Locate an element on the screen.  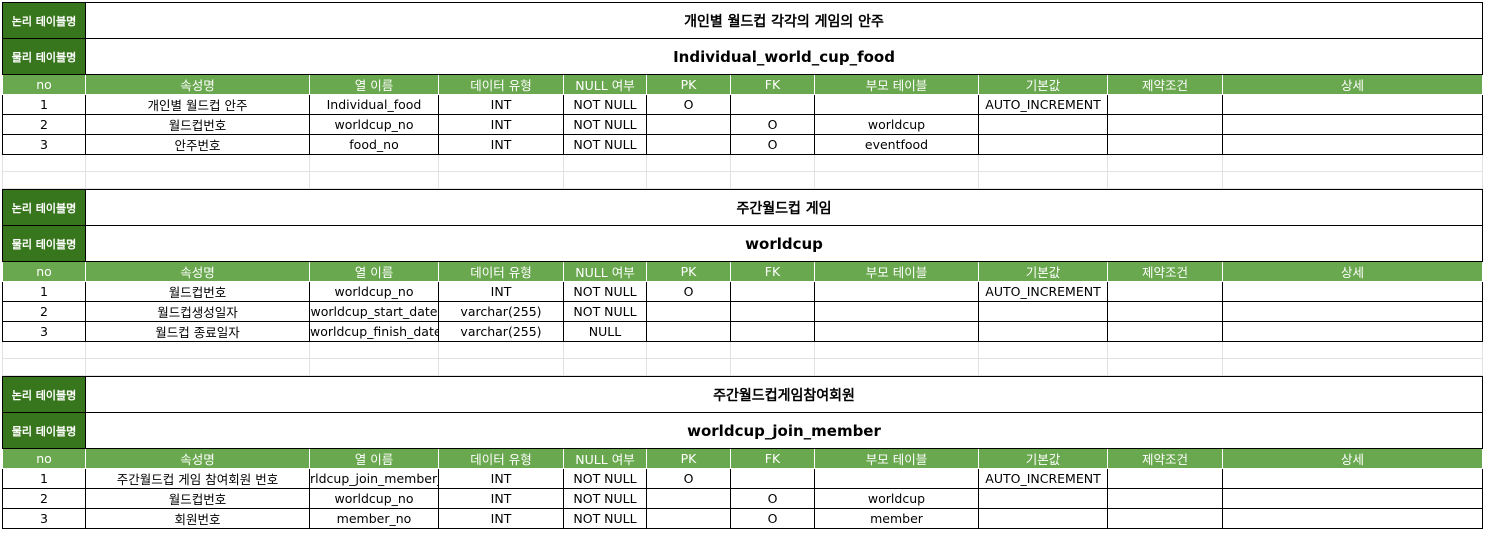
cell-nullable: NULL is located at coordinates (605, 331).